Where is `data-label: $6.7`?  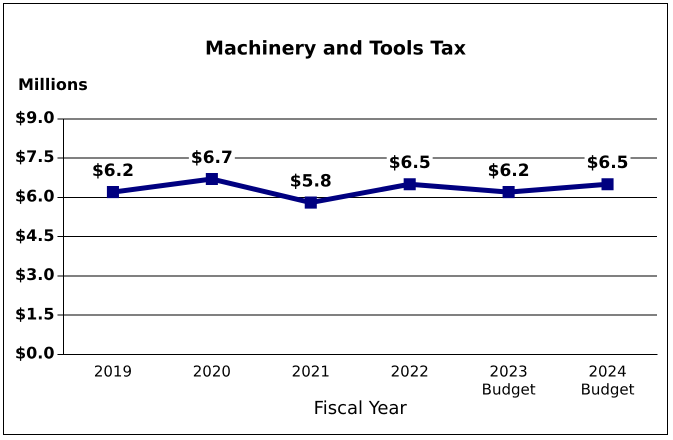 data-label: $6.7 is located at coordinates (211, 158).